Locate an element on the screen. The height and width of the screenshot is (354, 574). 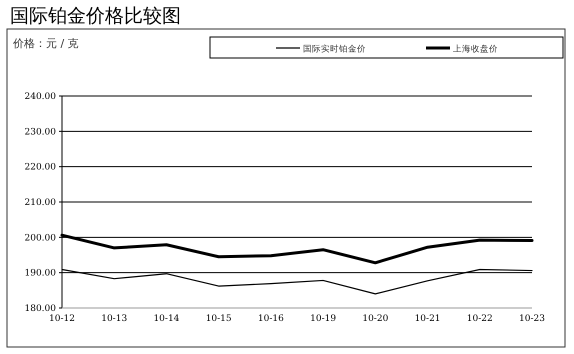
x-tick-label: 10-16 is located at coordinates (271, 319).